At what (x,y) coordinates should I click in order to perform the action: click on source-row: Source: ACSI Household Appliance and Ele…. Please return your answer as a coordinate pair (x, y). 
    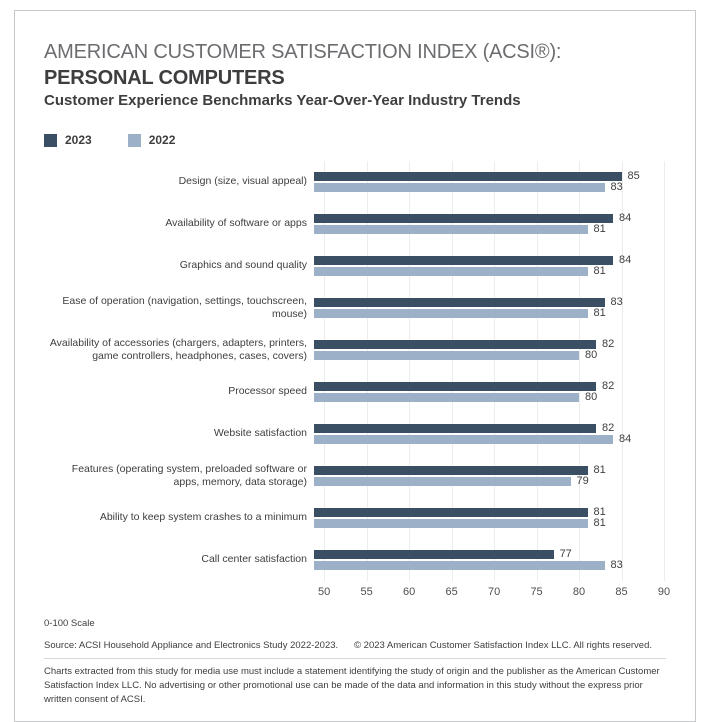
    Looking at the image, I should click on (355, 645).